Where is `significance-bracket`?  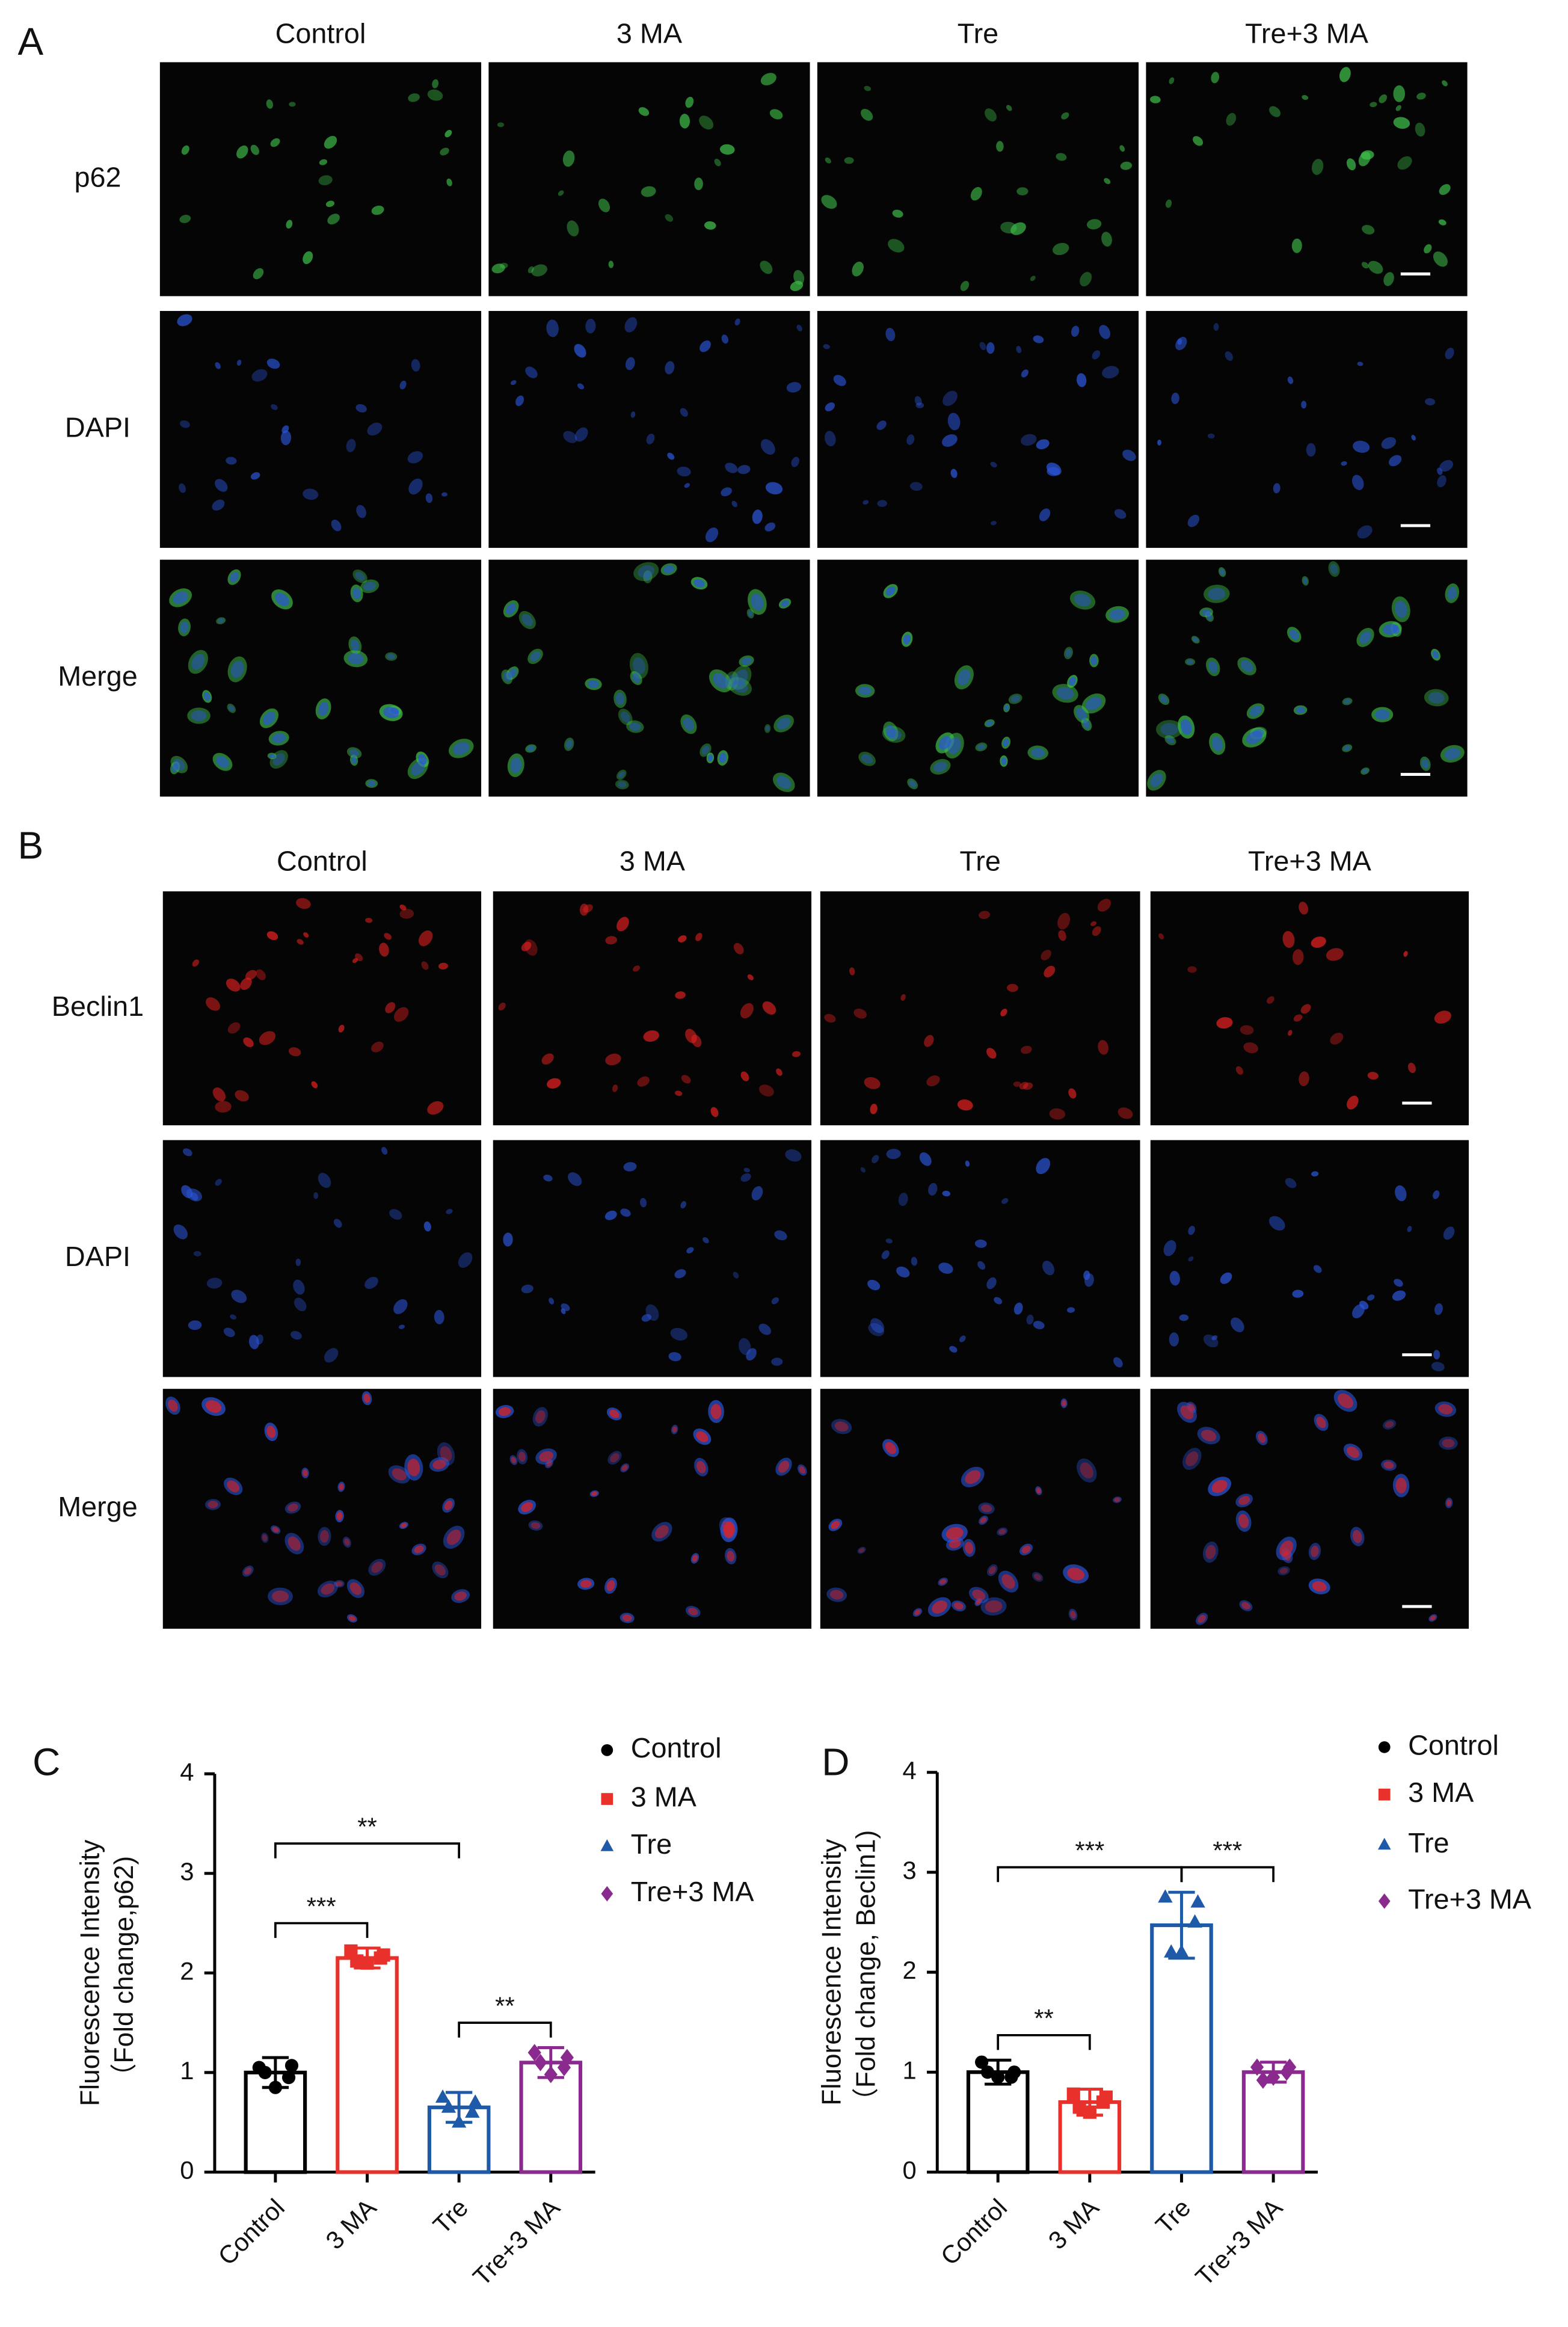
significance-bracket is located at coordinates (1044, 2041).